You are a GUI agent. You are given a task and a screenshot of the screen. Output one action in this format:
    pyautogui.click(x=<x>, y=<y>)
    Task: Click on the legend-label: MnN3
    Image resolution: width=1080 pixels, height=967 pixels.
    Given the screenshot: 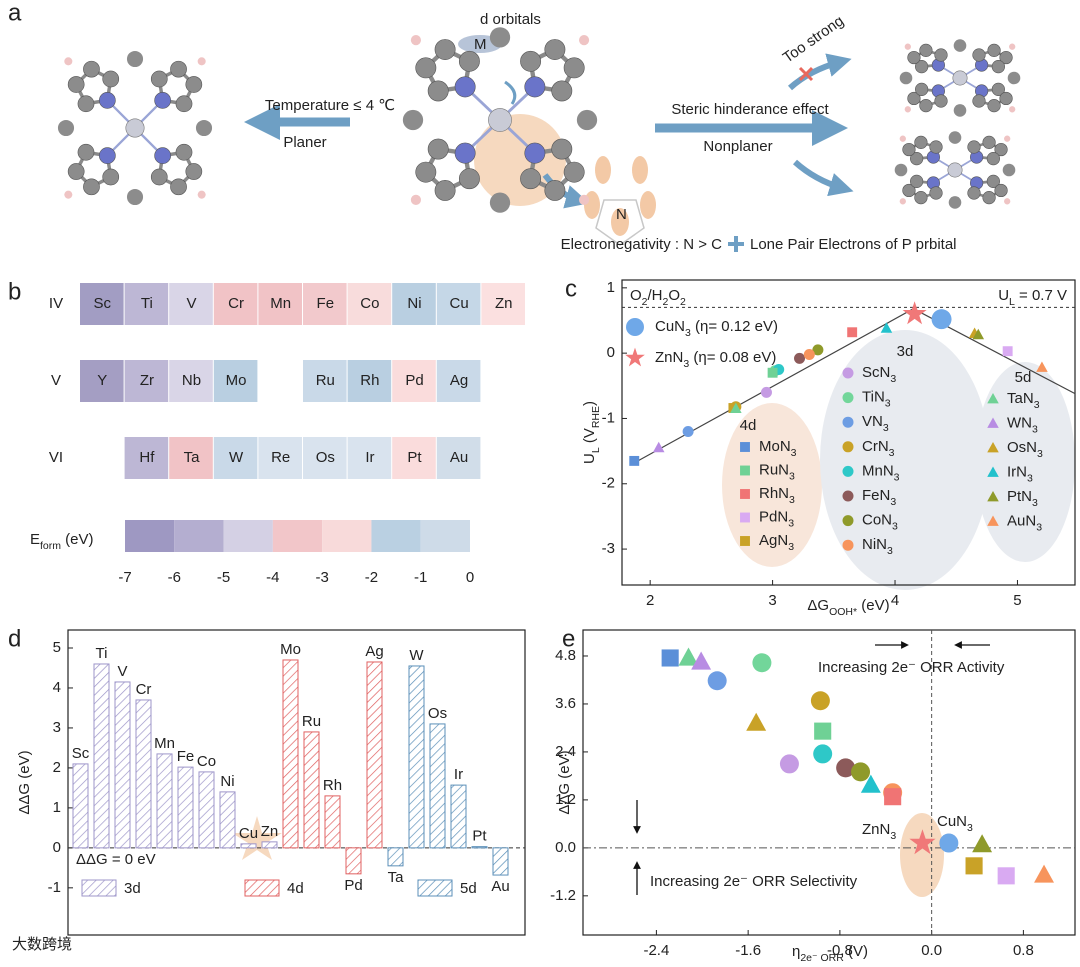 What is the action you would take?
    pyautogui.click(x=881, y=472)
    